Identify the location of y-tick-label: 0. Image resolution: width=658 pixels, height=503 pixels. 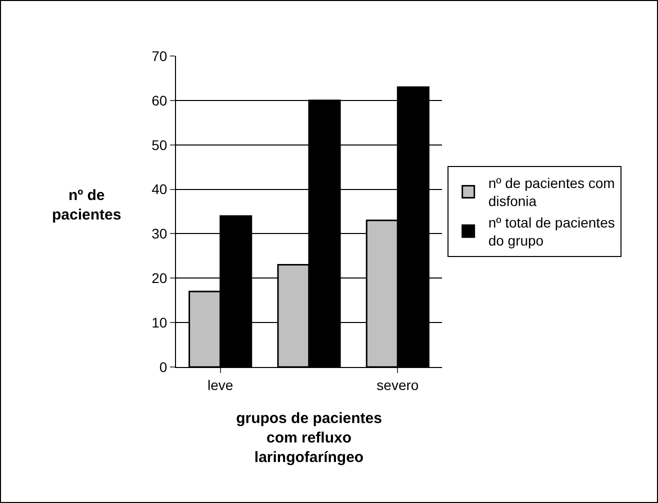
(163, 366).